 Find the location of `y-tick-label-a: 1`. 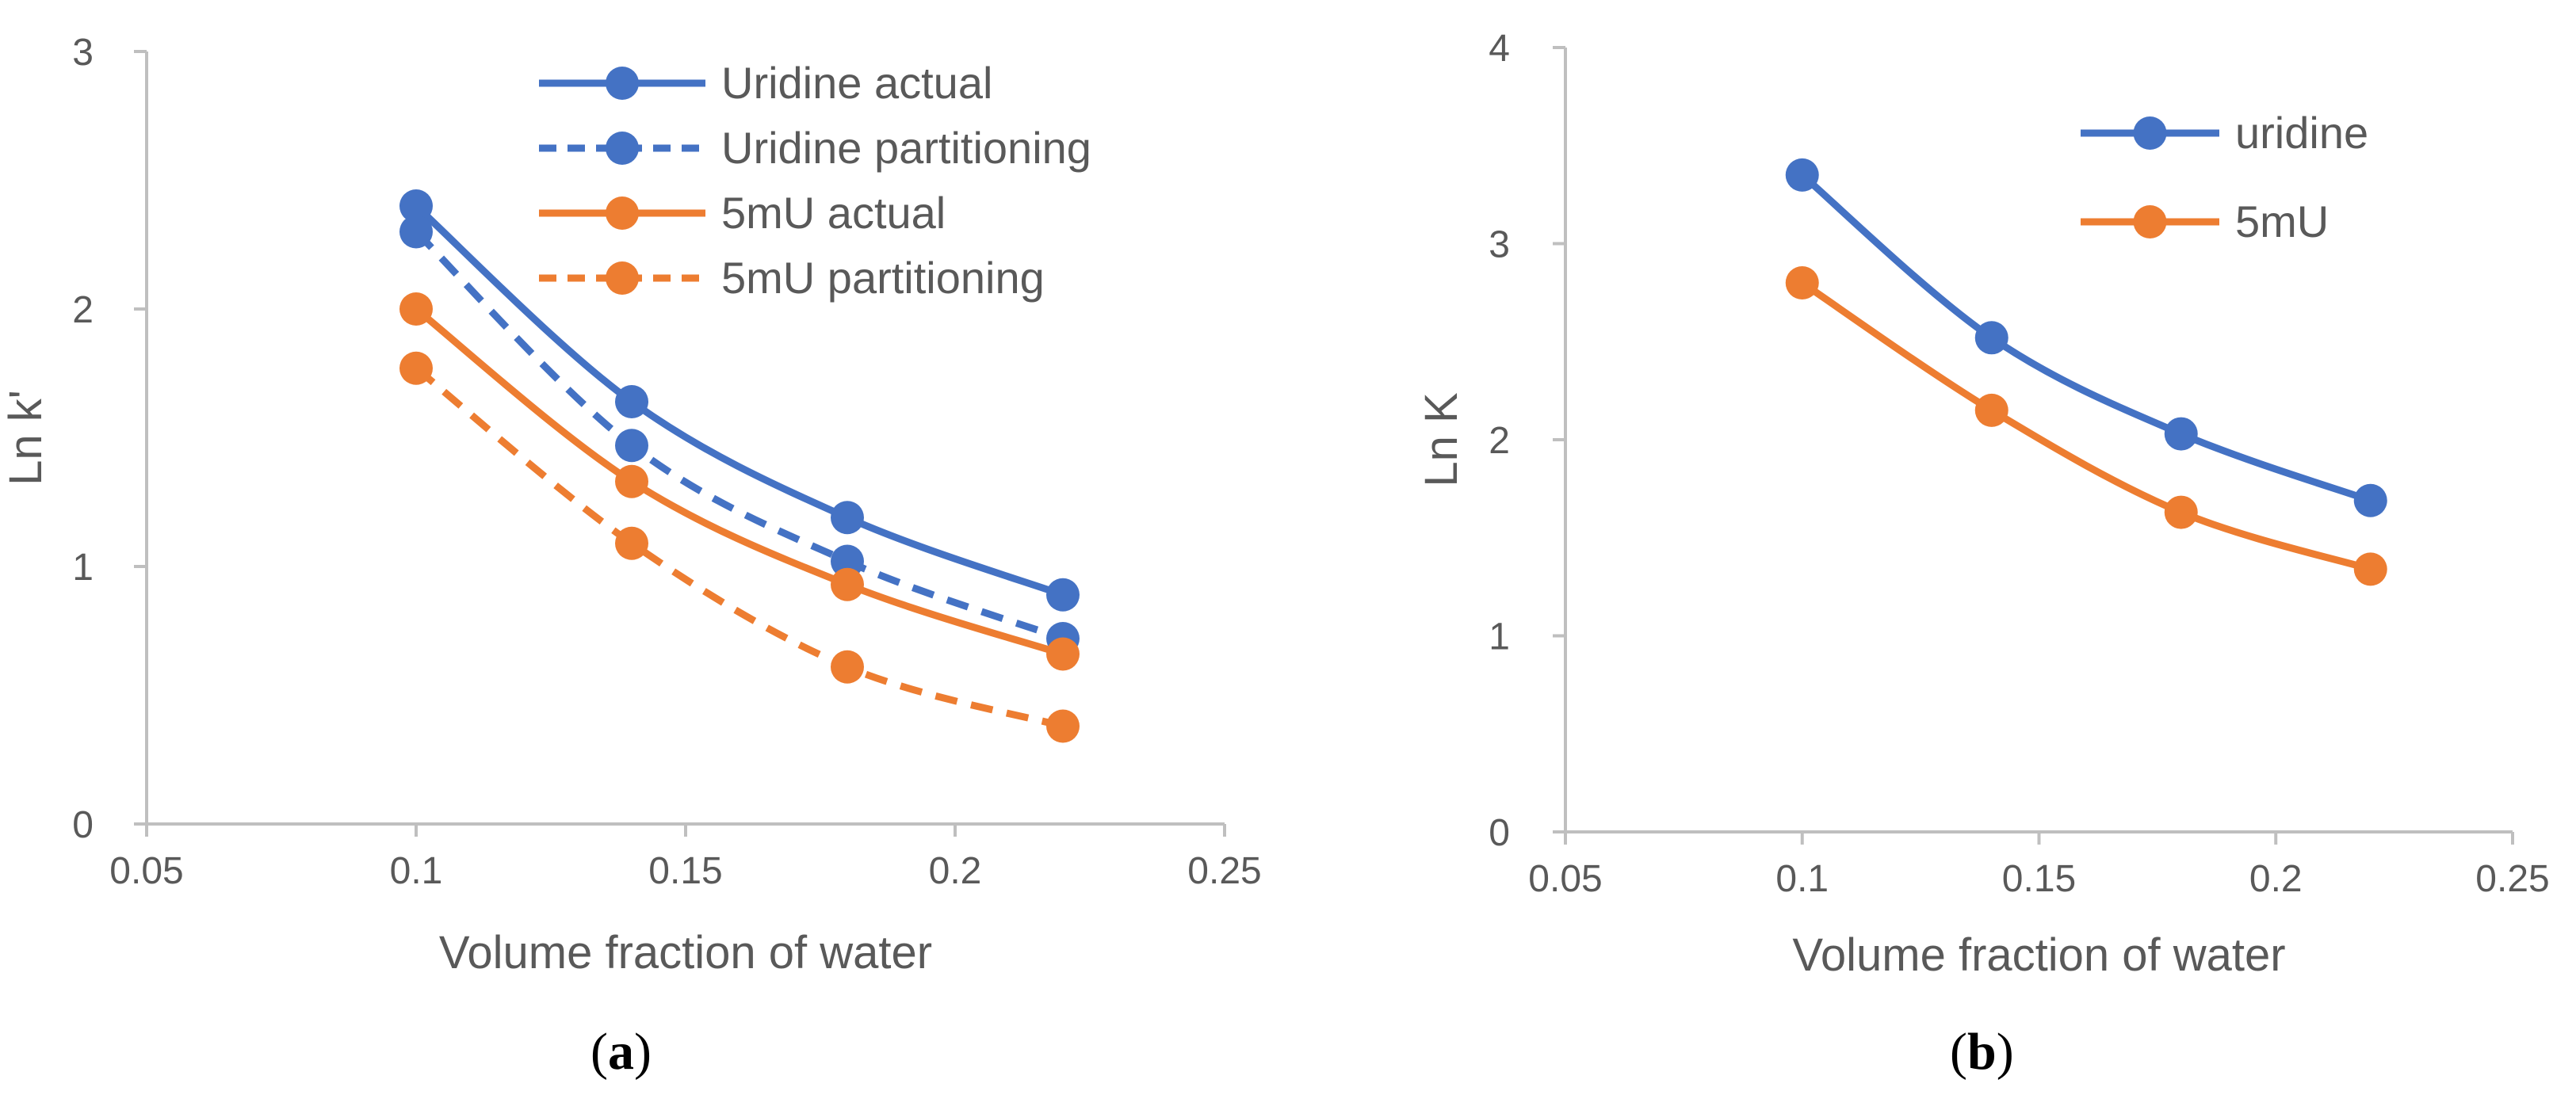

y-tick-label-a: 1 is located at coordinates (83, 568).